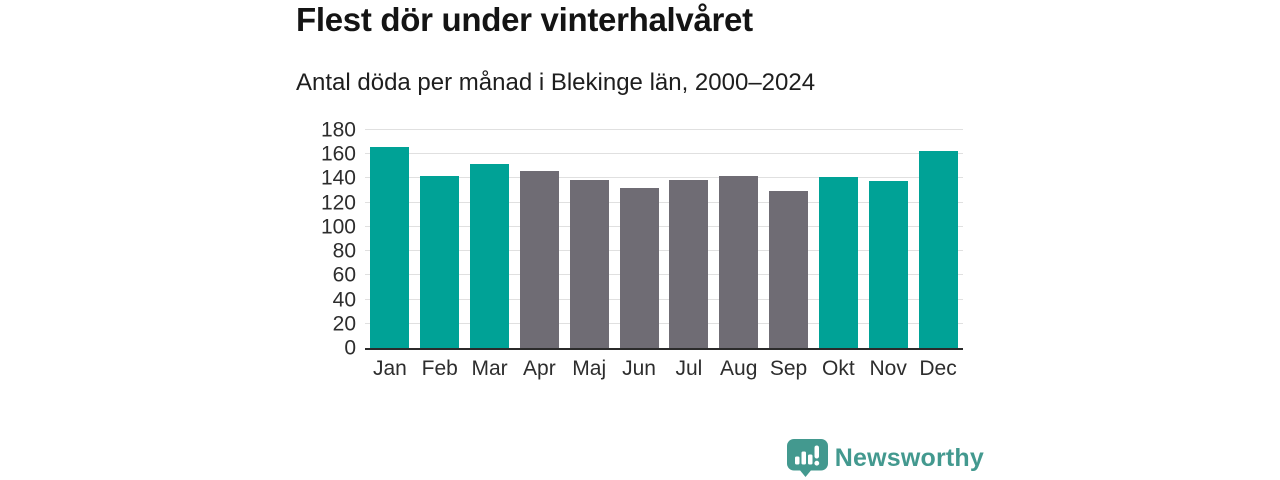  What do you see at coordinates (439, 368) in the screenshot?
I see `x-tick-label: Feb` at bounding box center [439, 368].